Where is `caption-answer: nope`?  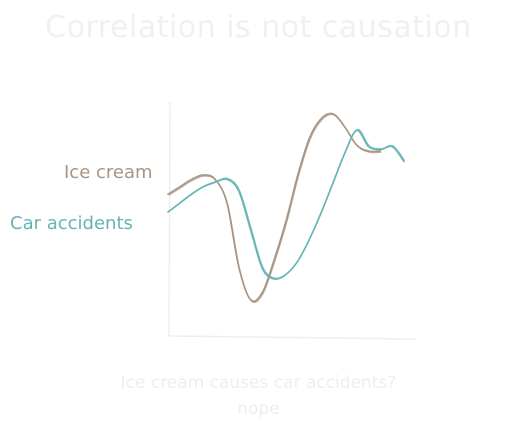 caption-answer: nope is located at coordinates (258, 409).